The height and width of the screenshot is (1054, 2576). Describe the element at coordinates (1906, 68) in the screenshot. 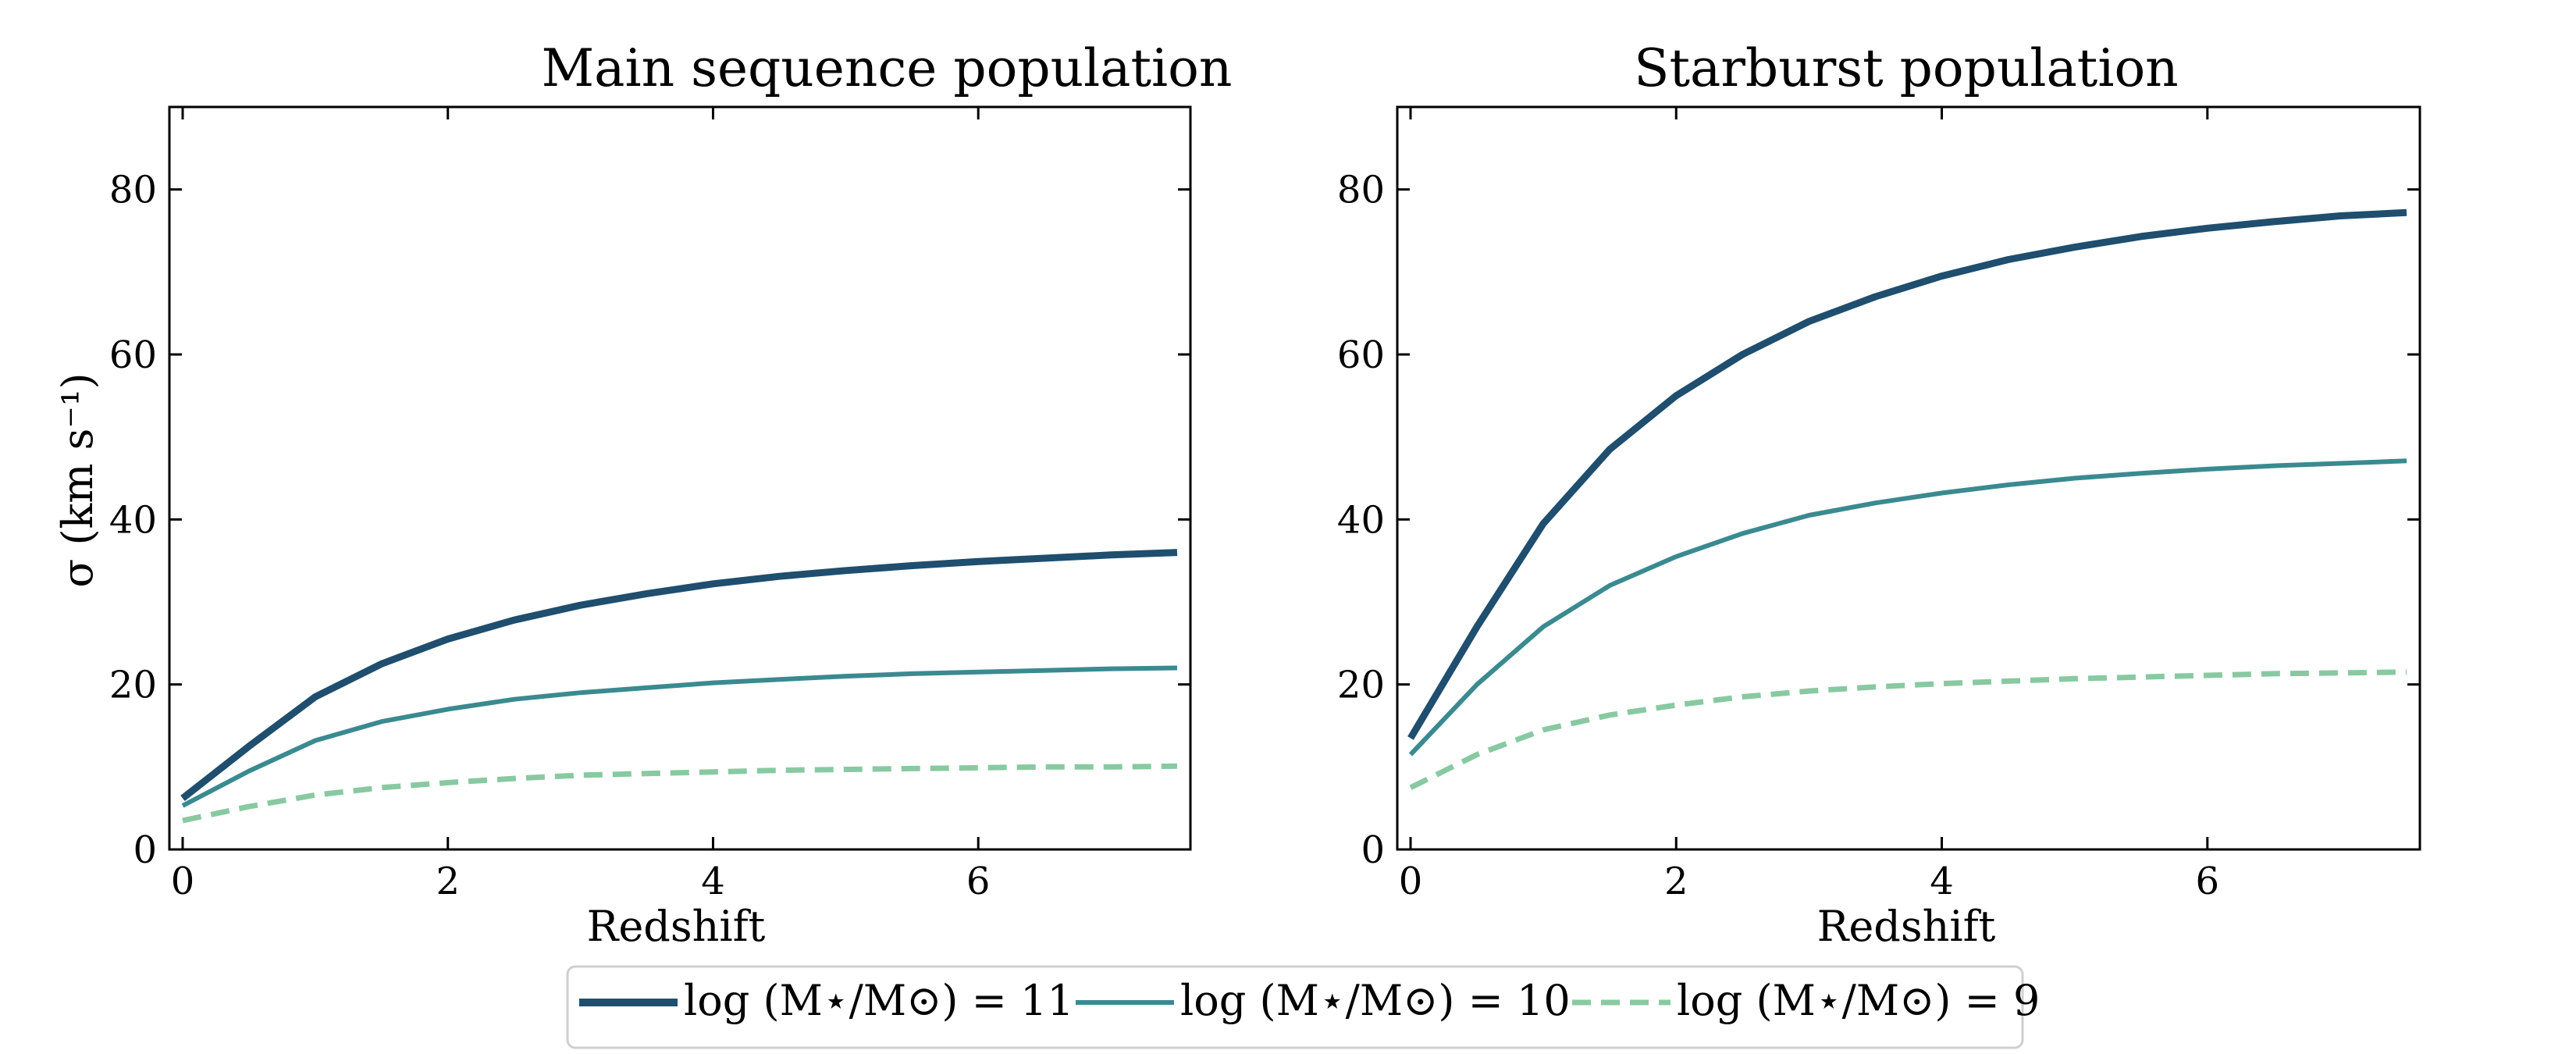

I see `chart-title: Starburst population` at that location.